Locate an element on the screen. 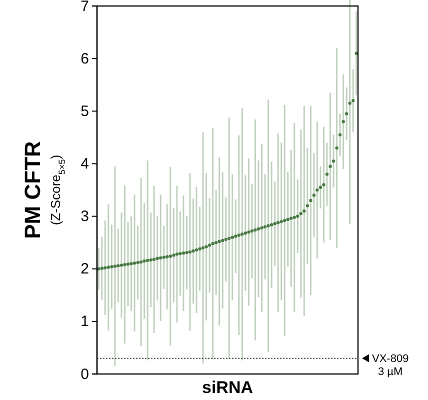  y-tick-label: 5 is located at coordinates (84, 111).